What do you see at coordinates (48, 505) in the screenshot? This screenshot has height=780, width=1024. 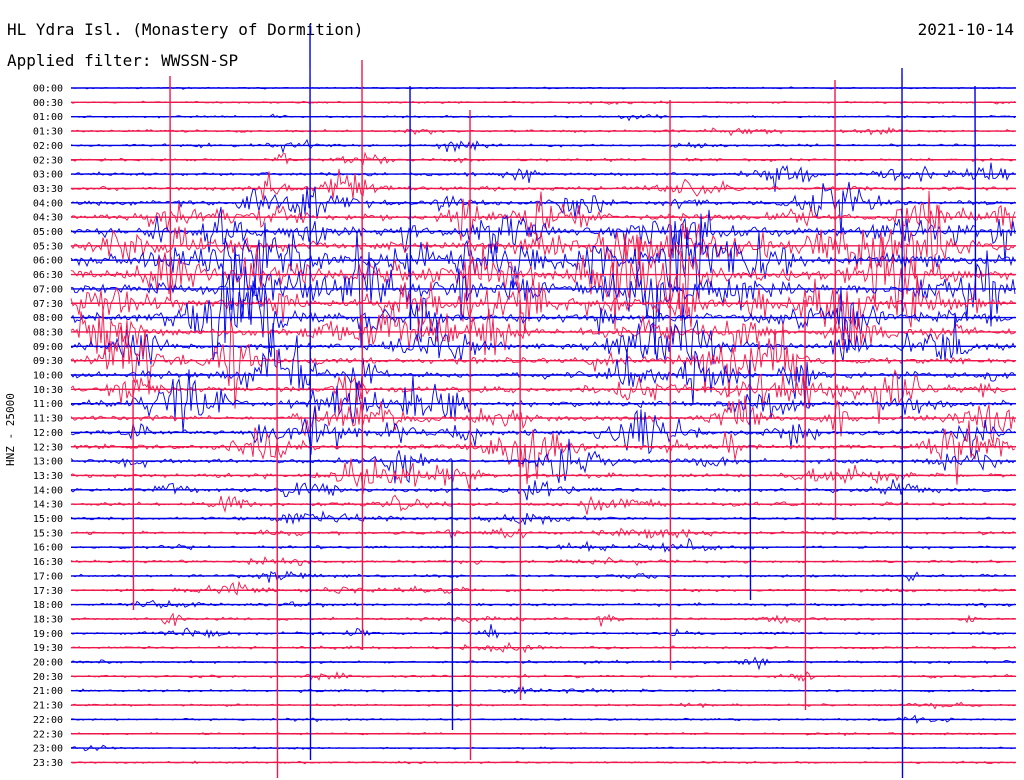 I see `time-label: 14:30` at bounding box center [48, 505].